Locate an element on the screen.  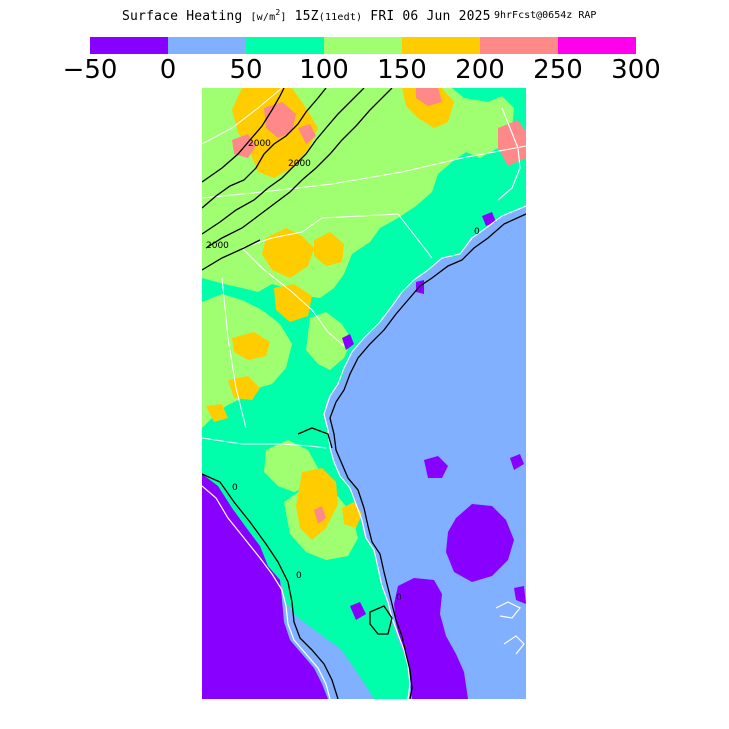
bahamas-outline is located at coordinates (508, 610).